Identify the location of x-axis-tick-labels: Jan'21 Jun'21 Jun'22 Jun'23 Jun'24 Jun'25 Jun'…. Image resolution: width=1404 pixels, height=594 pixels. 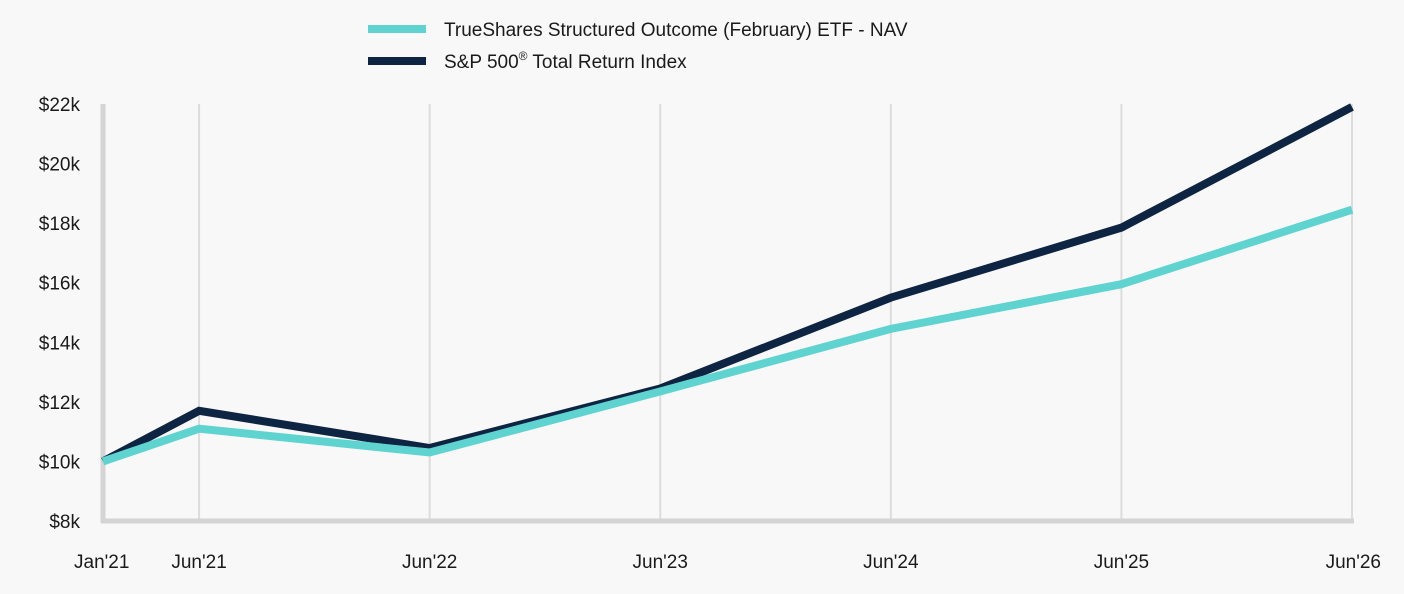
(727, 562).